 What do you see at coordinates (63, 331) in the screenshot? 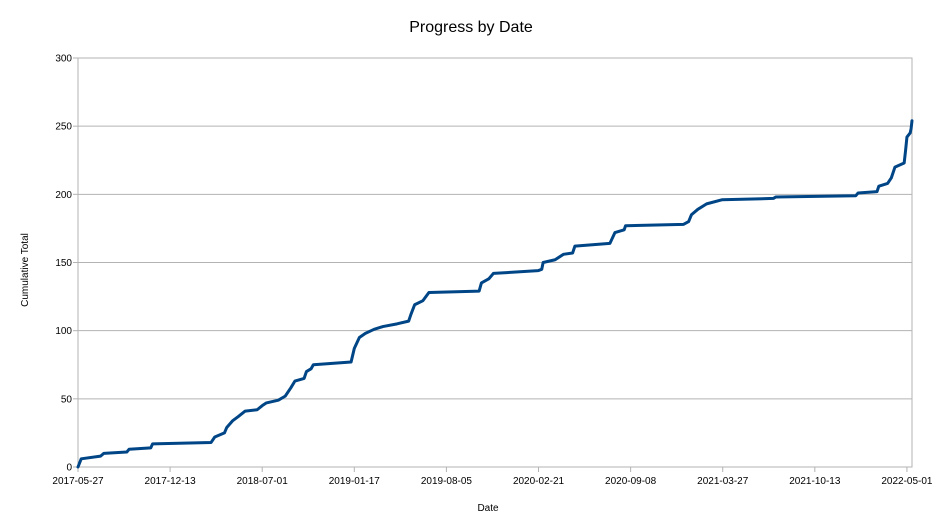
I see `y-tick-label: 100` at bounding box center [63, 331].